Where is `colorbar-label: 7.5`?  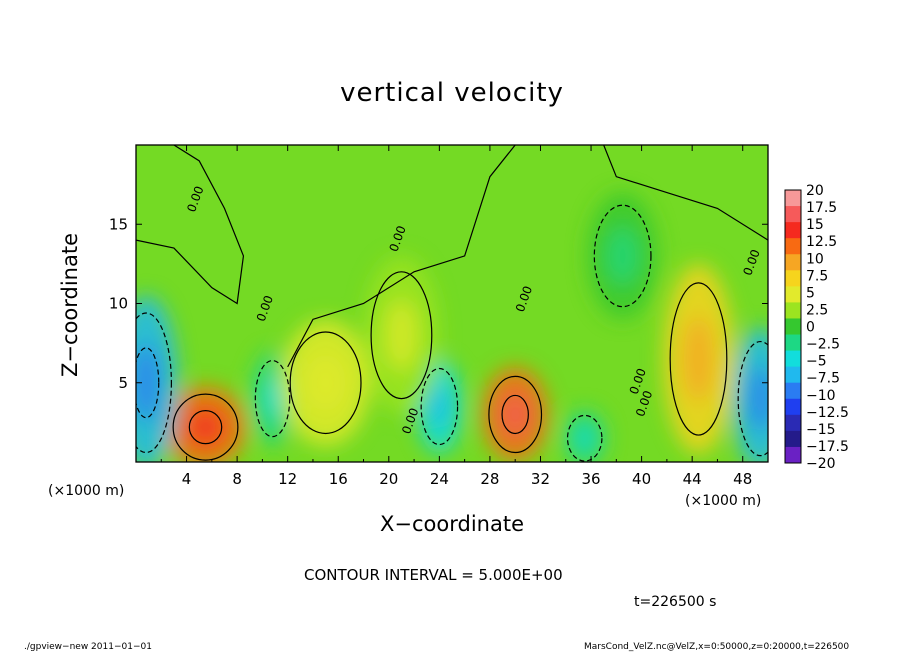 colorbar-label: 7.5 is located at coordinates (817, 276).